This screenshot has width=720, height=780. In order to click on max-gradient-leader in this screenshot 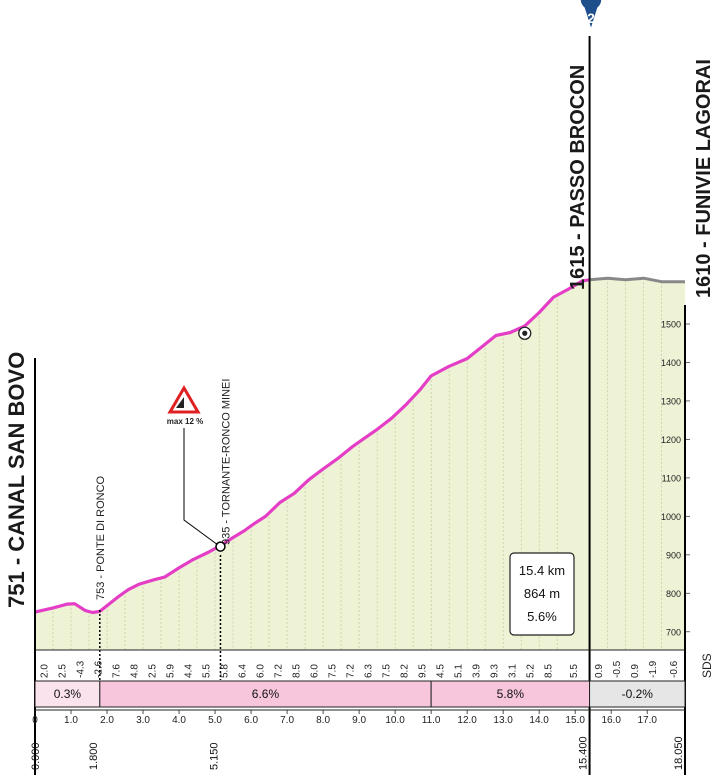, I will do `click(200, 486)`.